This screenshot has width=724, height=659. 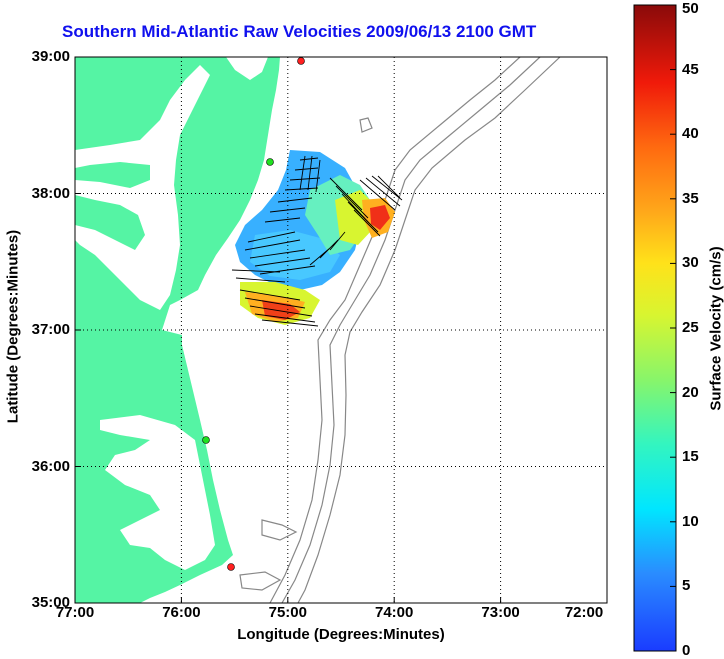 What do you see at coordinates (584, 612) in the screenshot?
I see `x-tick-label: 72:00` at bounding box center [584, 612].